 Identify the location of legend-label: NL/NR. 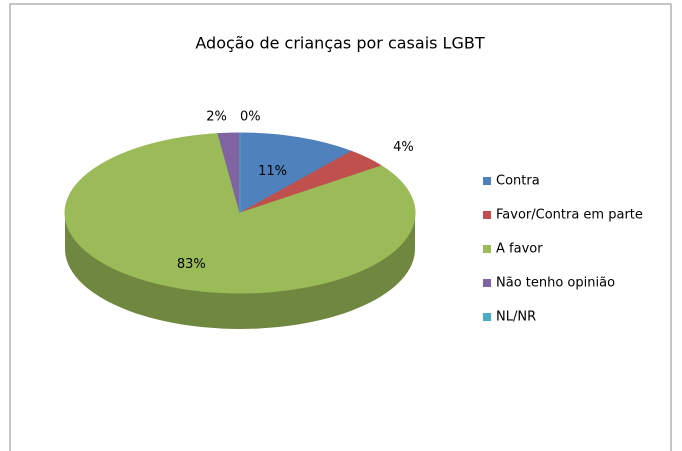
(516, 317).